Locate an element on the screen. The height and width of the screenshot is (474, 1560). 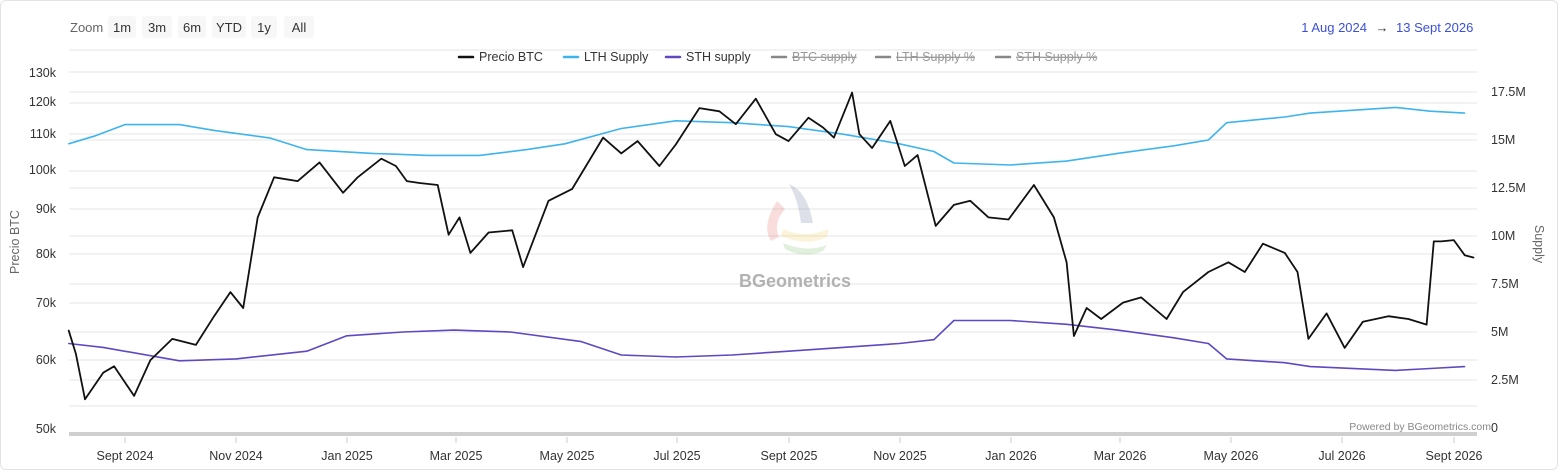
legend-label: BTC supply is located at coordinates (824, 57).